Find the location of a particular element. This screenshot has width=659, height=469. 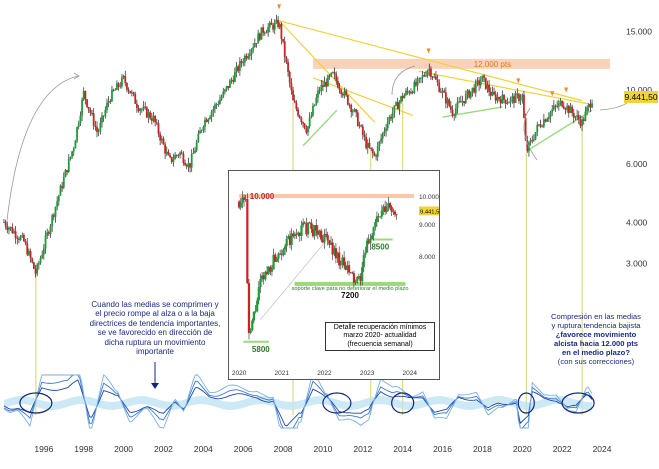

compression-circle is located at coordinates (337, 403).